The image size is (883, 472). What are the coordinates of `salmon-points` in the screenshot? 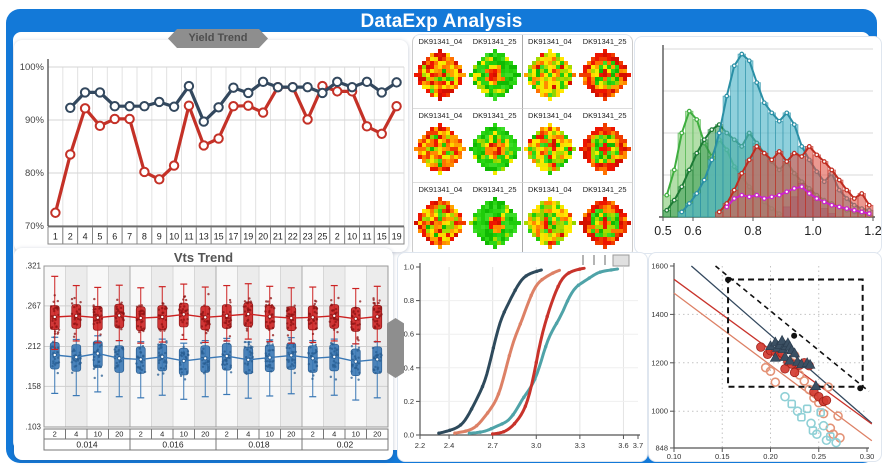 It's located at (802, 396).